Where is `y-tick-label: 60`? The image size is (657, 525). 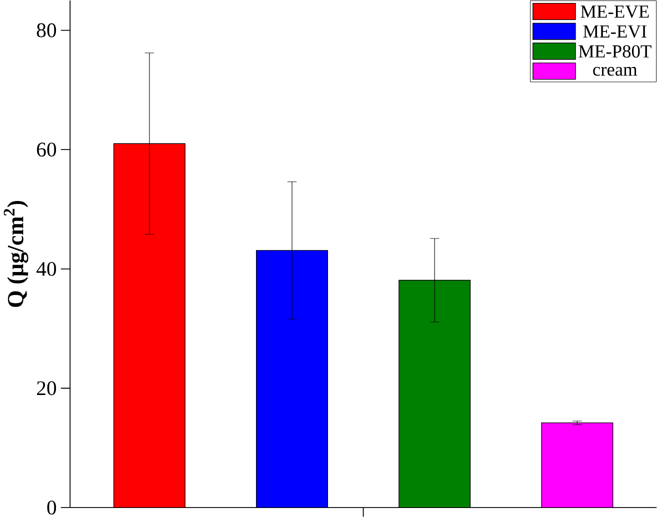
y-tick-label: 60 is located at coordinates (46, 149).